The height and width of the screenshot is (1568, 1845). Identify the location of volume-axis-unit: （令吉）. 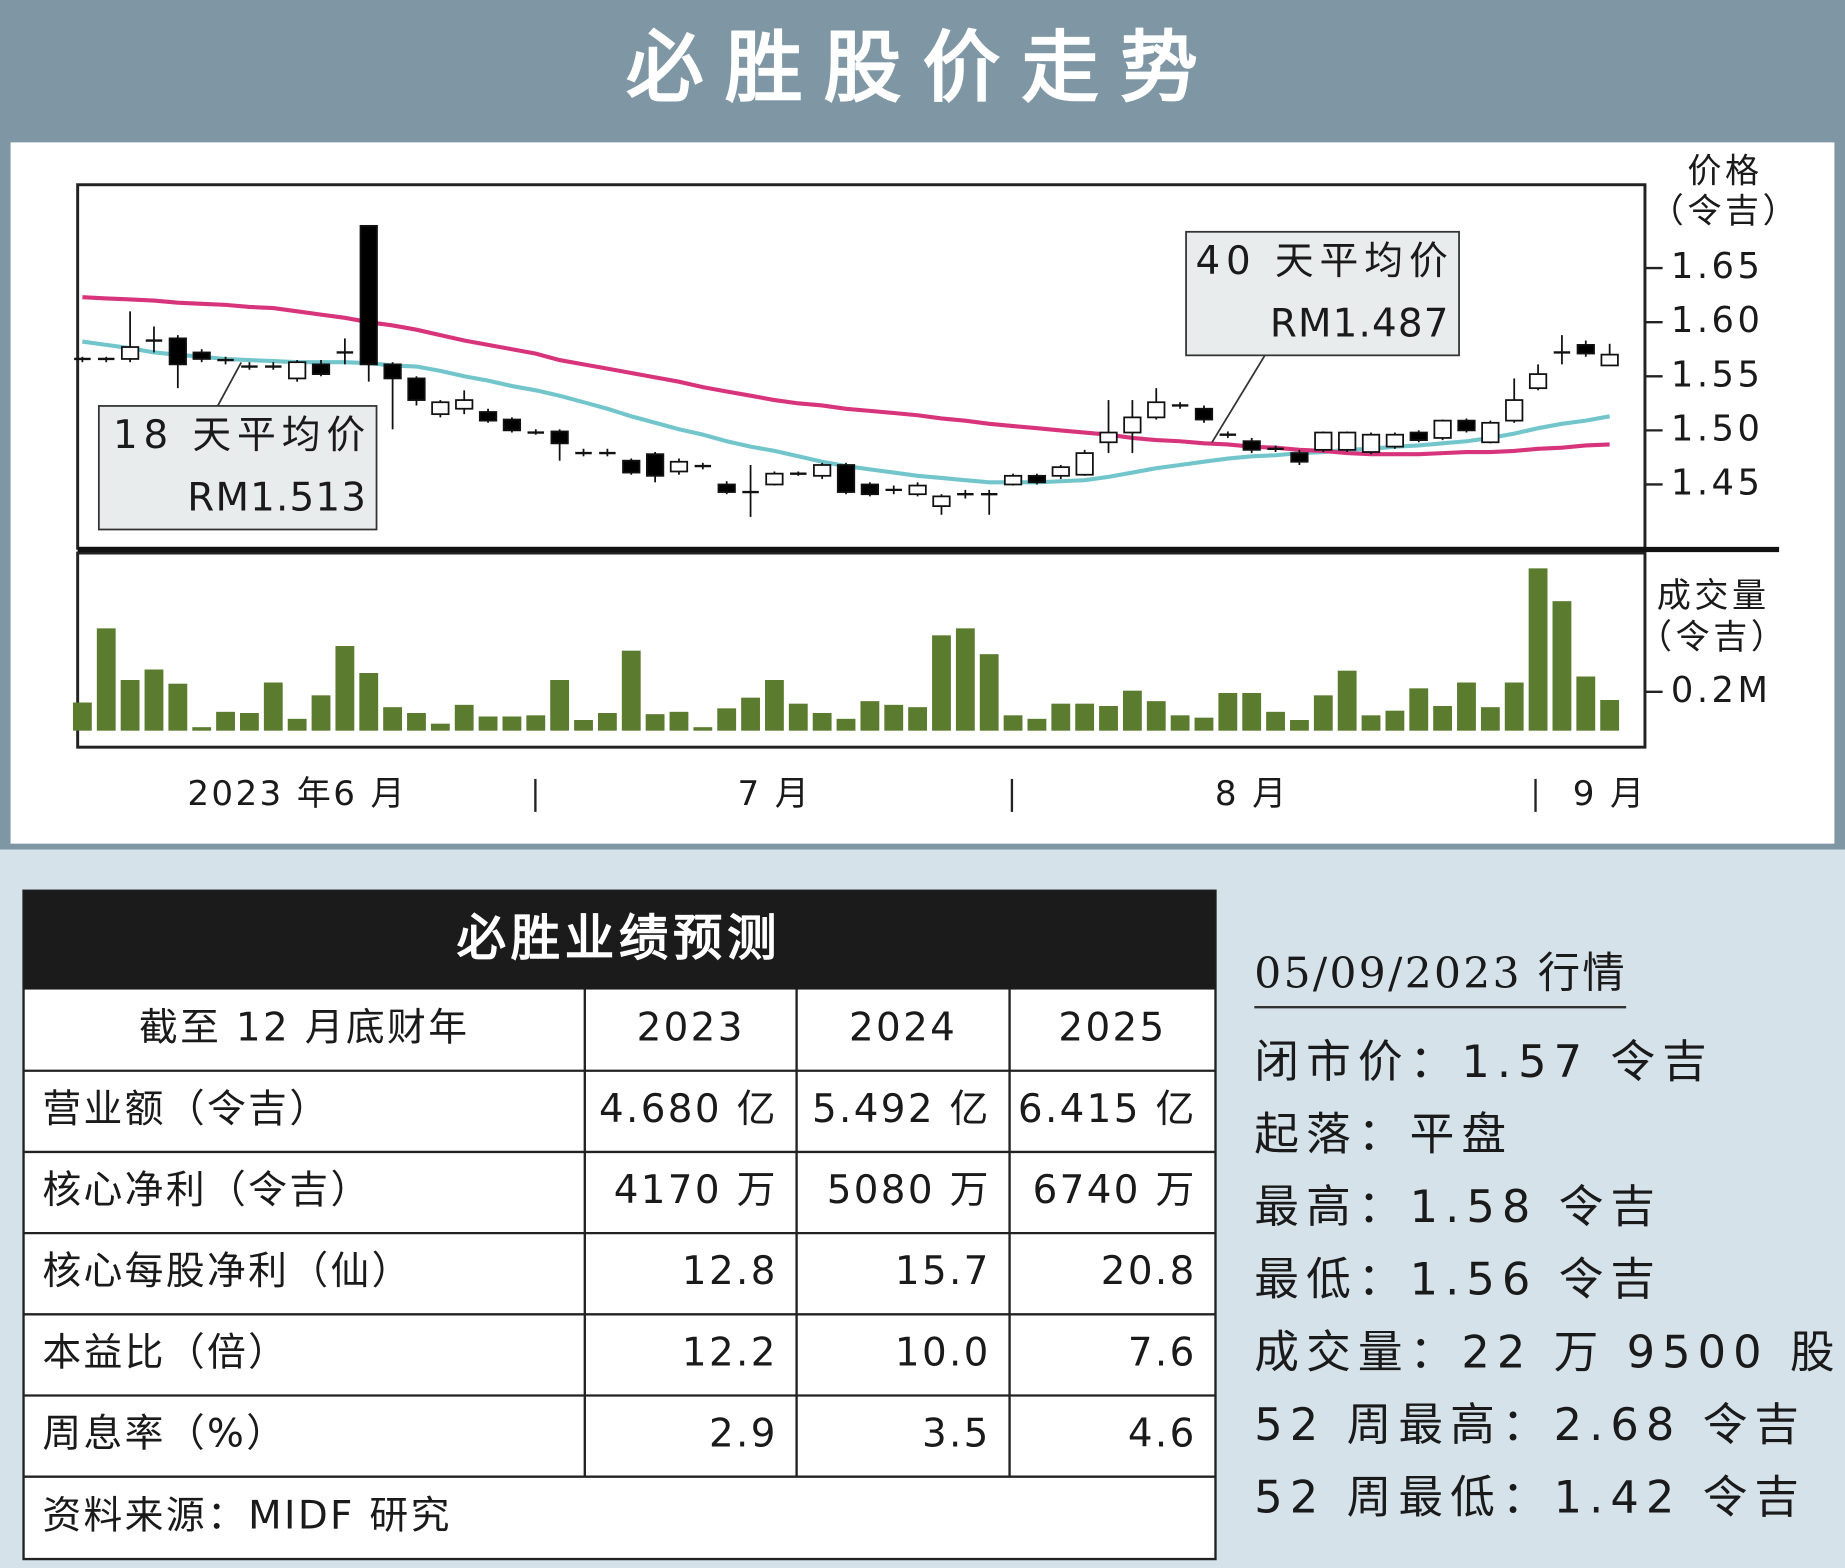
(1713, 637).